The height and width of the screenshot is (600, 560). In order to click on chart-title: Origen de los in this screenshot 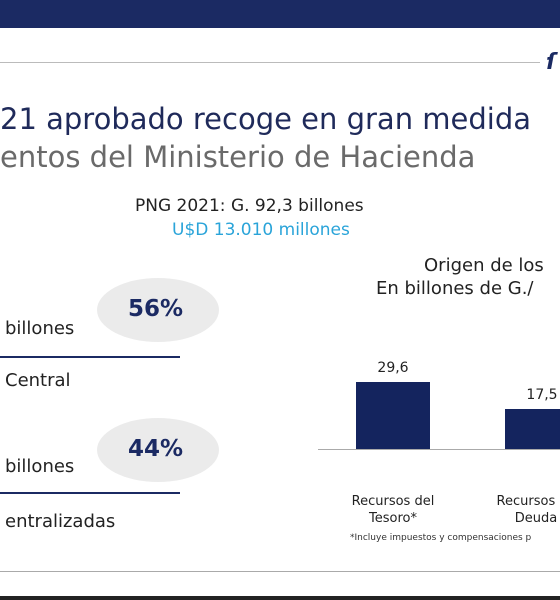, I will do `click(484, 265)`.